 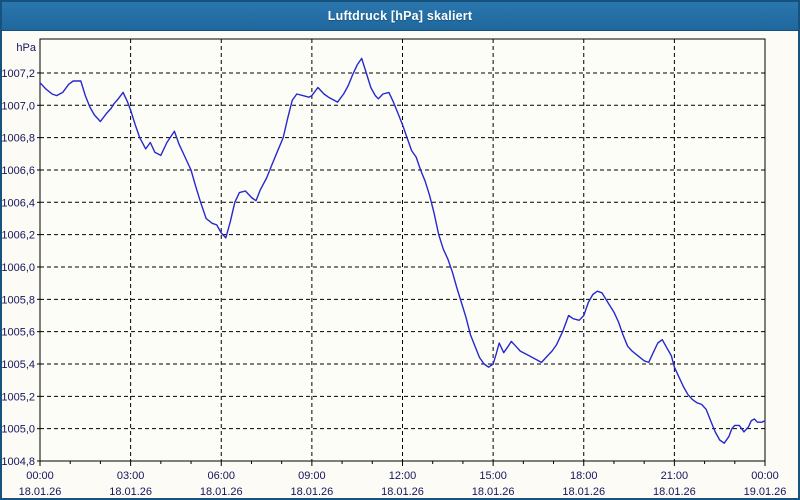 What do you see at coordinates (312, 476) in the screenshot?
I see `x-axis-time-label: 09:00` at bounding box center [312, 476].